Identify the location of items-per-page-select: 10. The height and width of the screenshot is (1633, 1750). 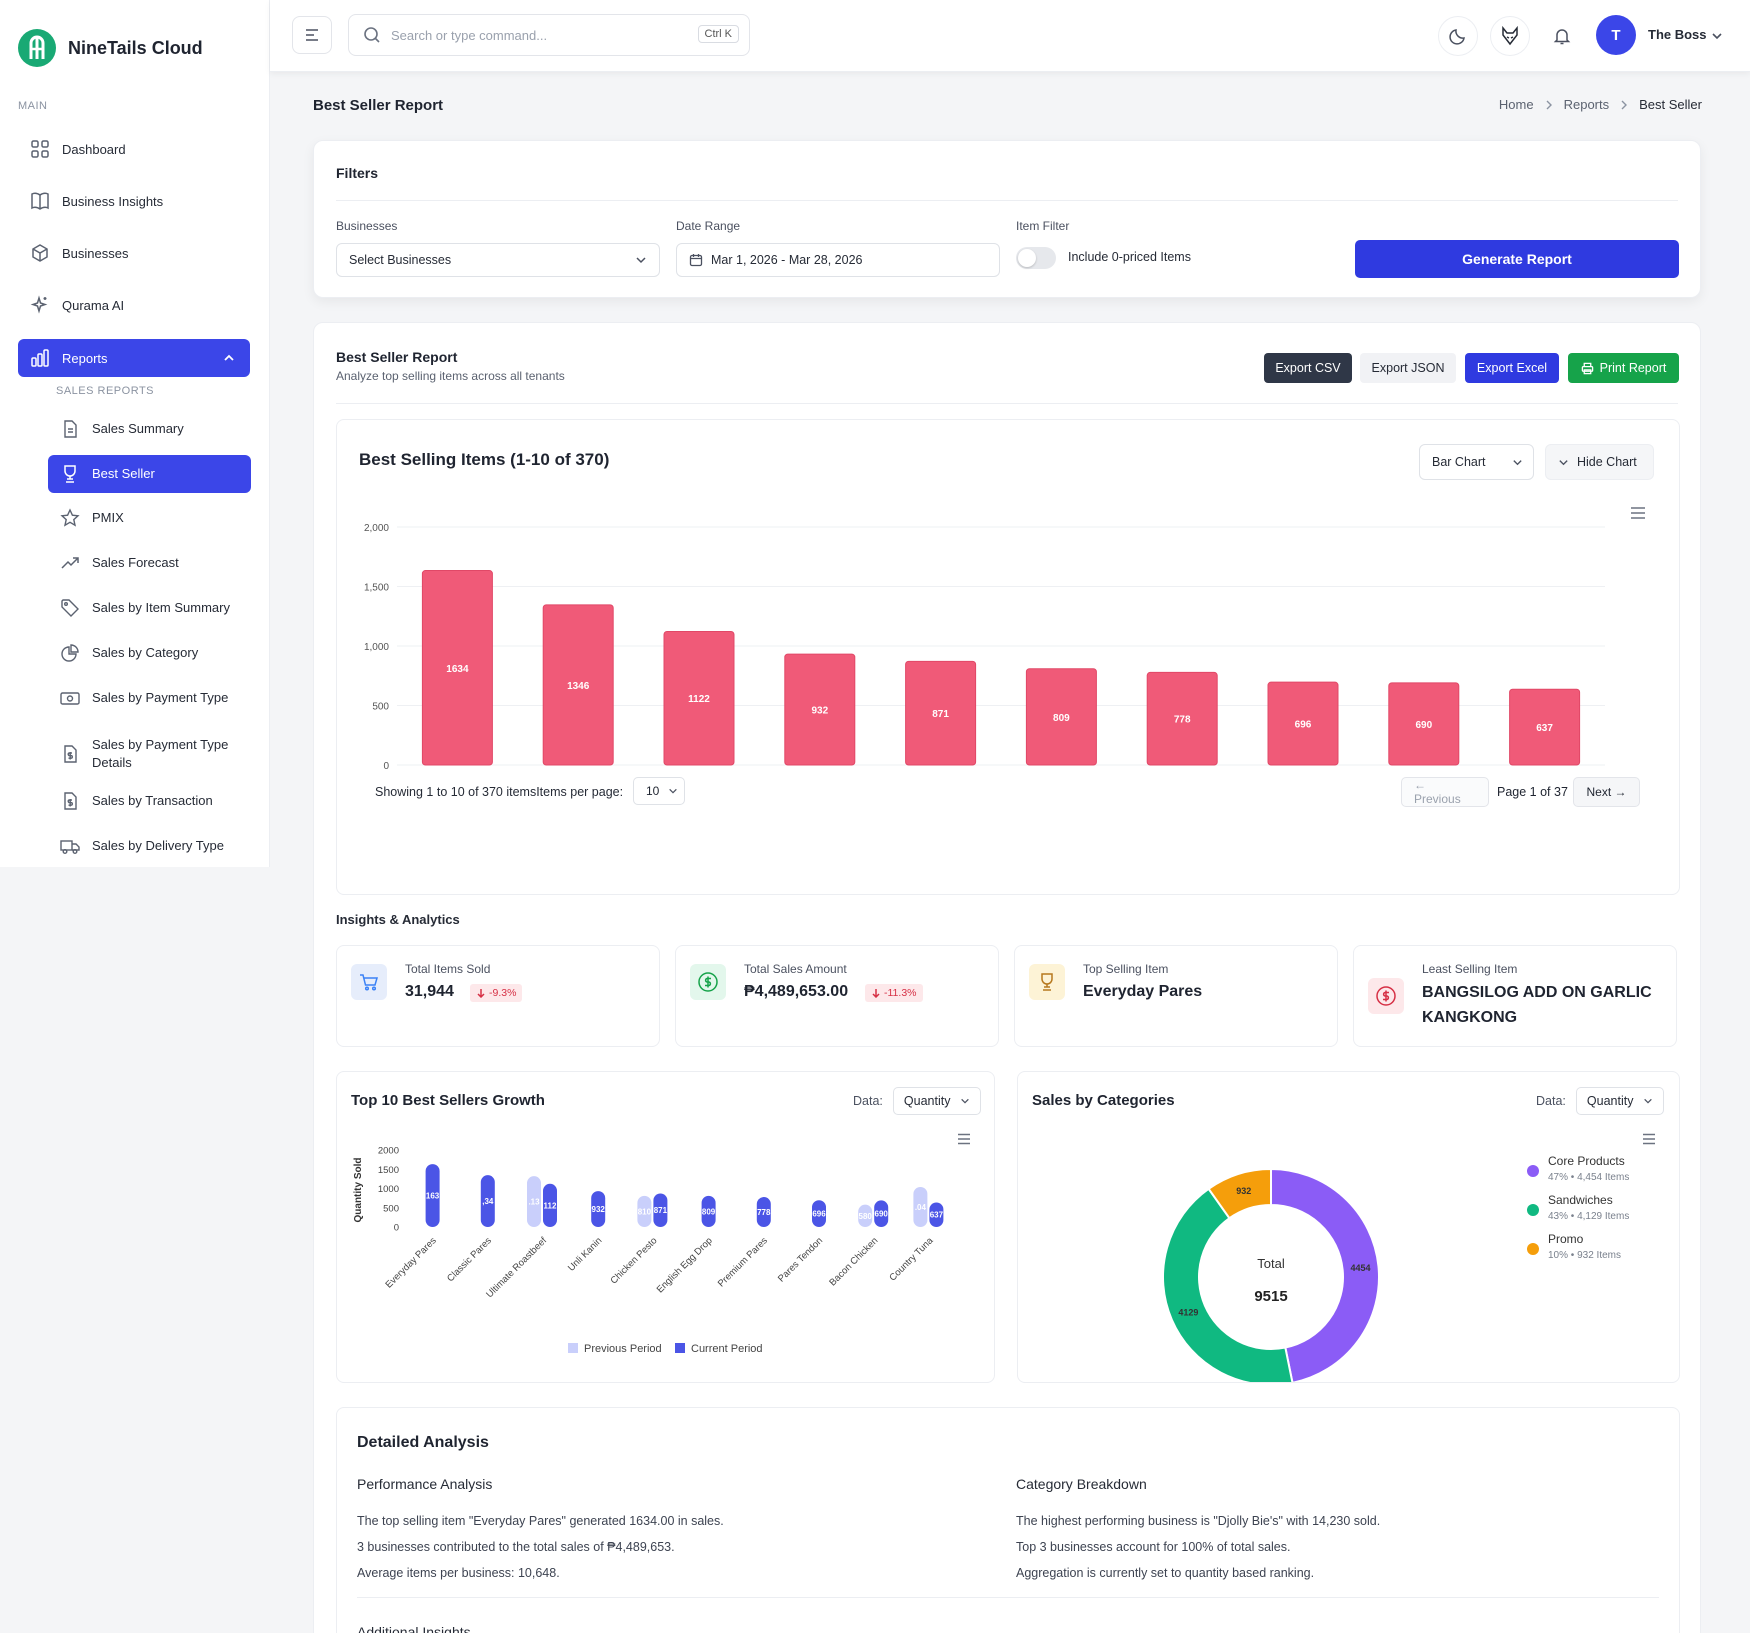
(659, 791).